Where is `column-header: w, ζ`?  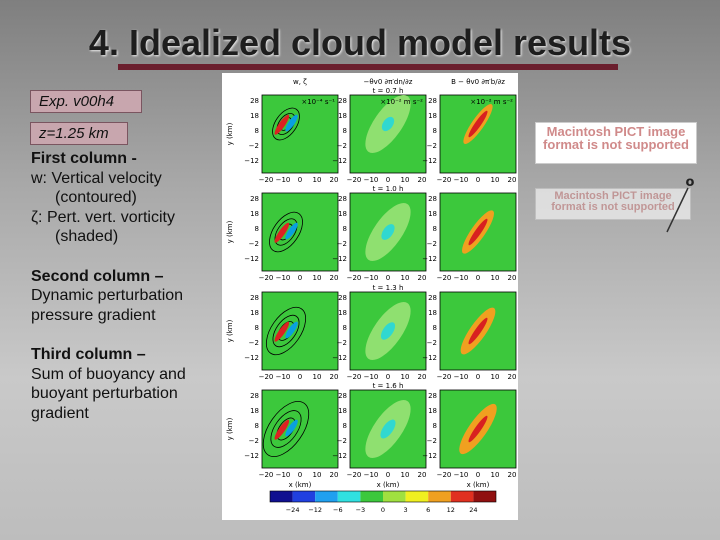 column-header: w, ζ is located at coordinates (300, 82).